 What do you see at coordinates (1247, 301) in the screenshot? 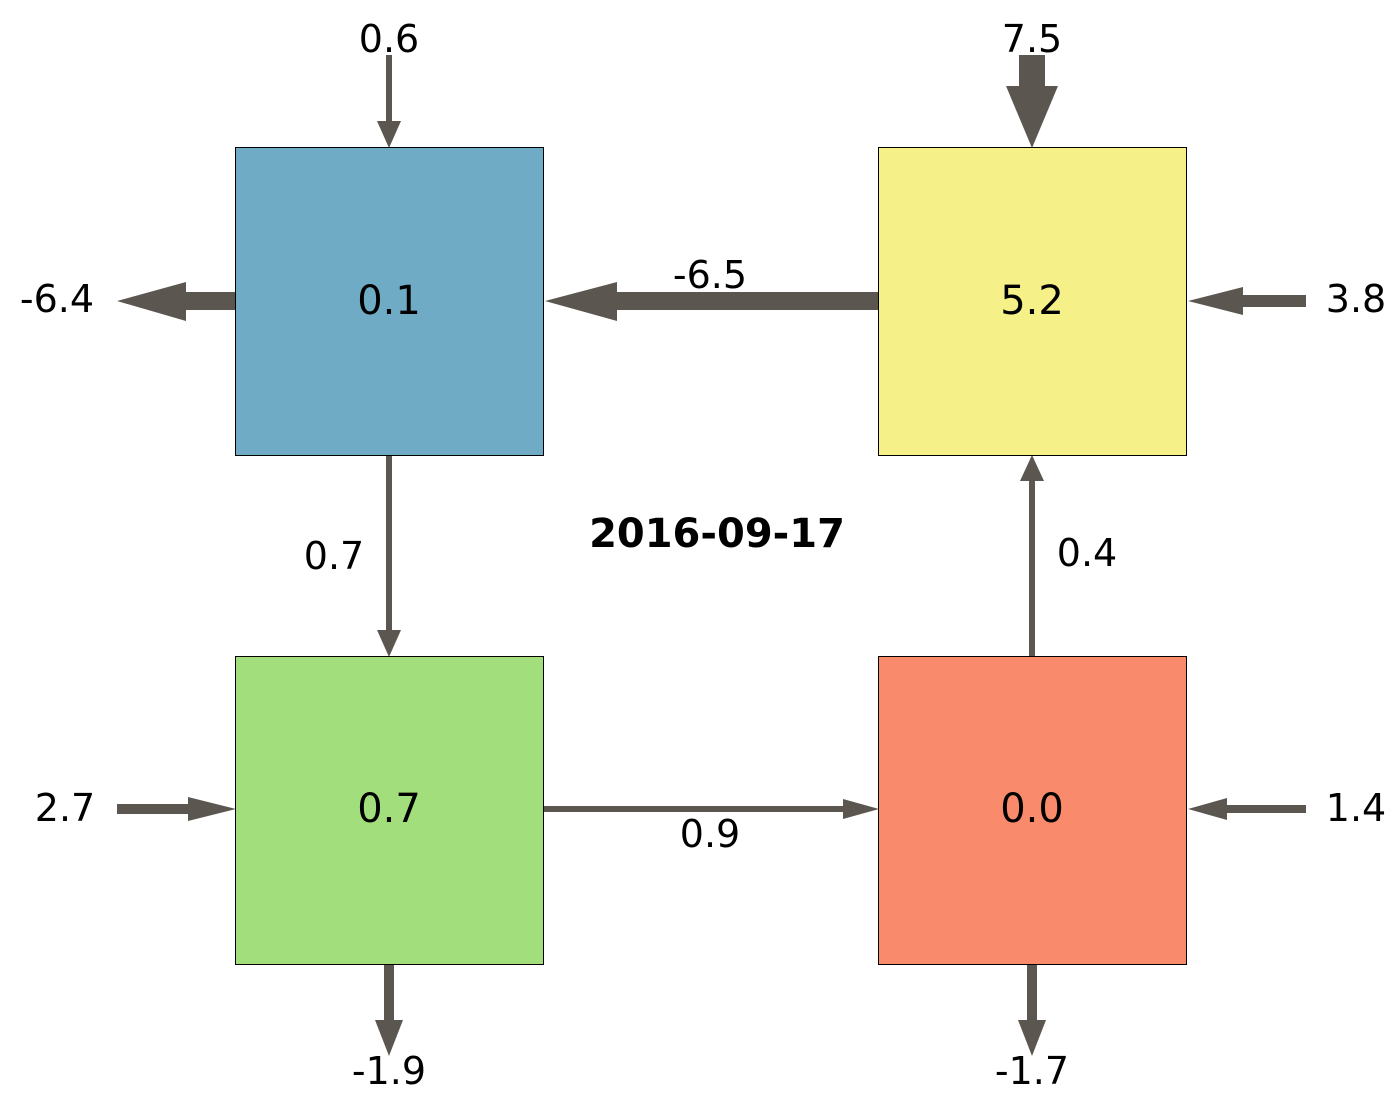
I see `arrow-right-in-top-right` at bounding box center [1247, 301].